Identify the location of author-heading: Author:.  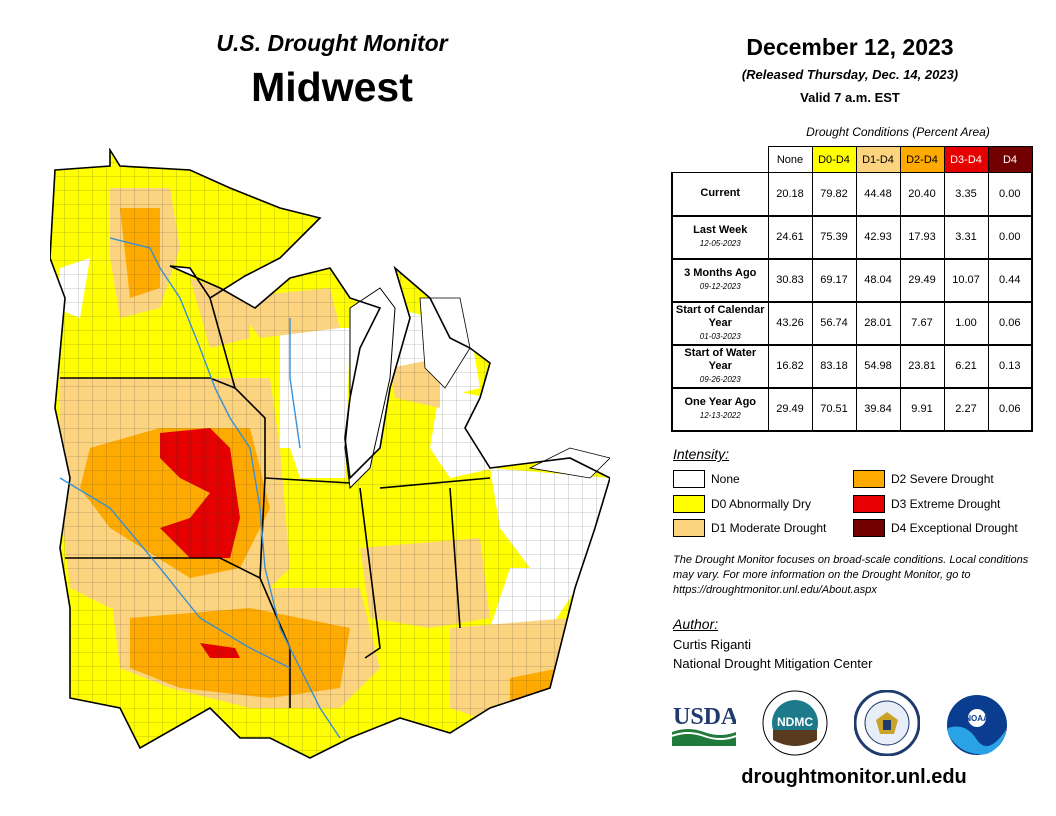
(696, 624).